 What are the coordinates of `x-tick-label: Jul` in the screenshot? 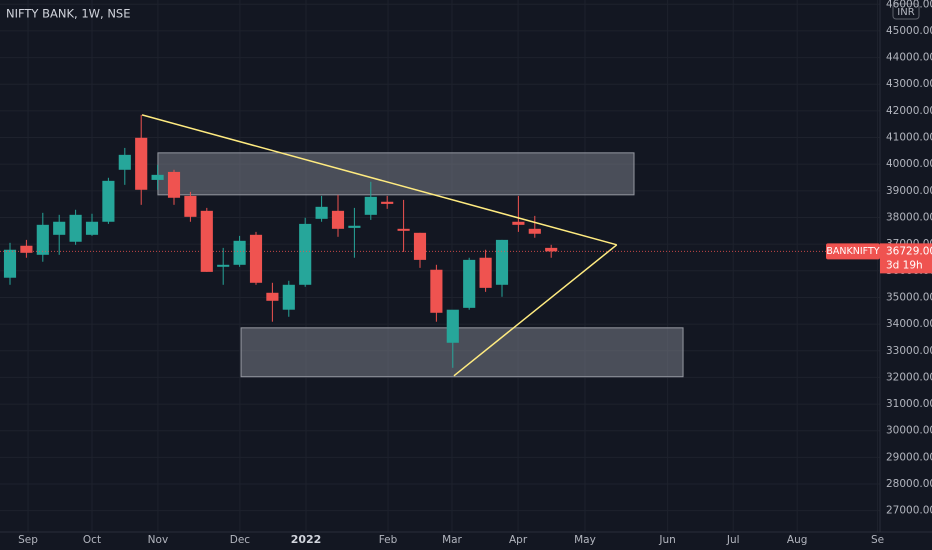 It's located at (733, 540).